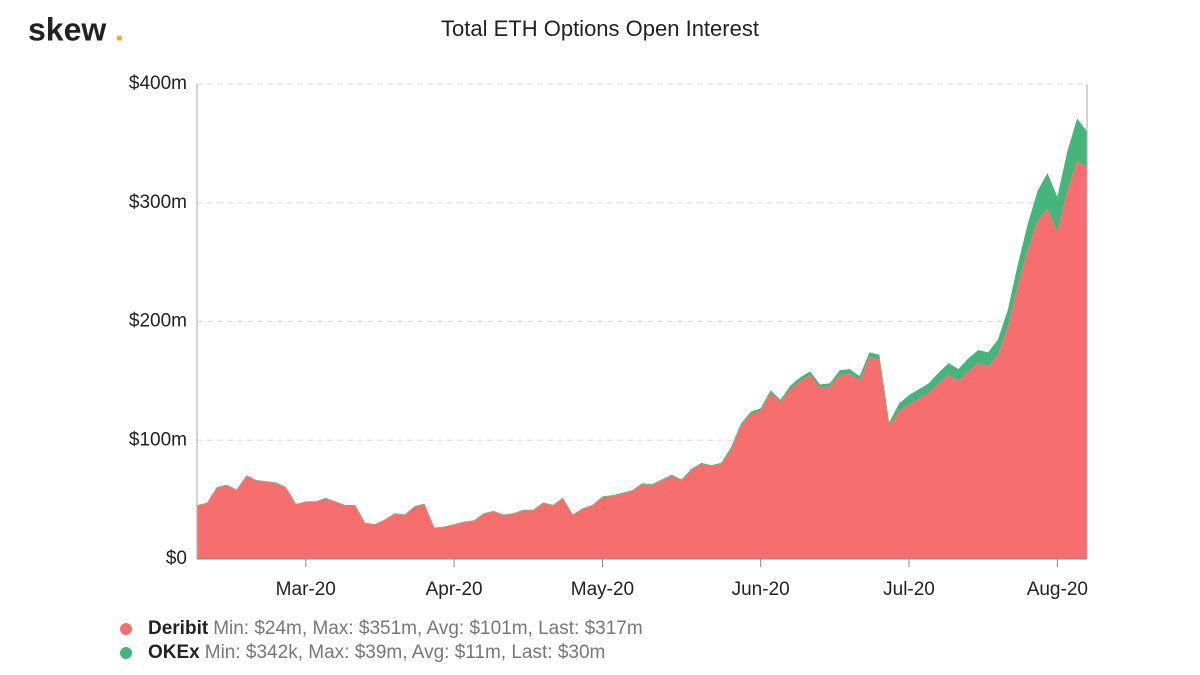  What do you see at coordinates (176, 558) in the screenshot?
I see `y-tick-label: $0` at bounding box center [176, 558].